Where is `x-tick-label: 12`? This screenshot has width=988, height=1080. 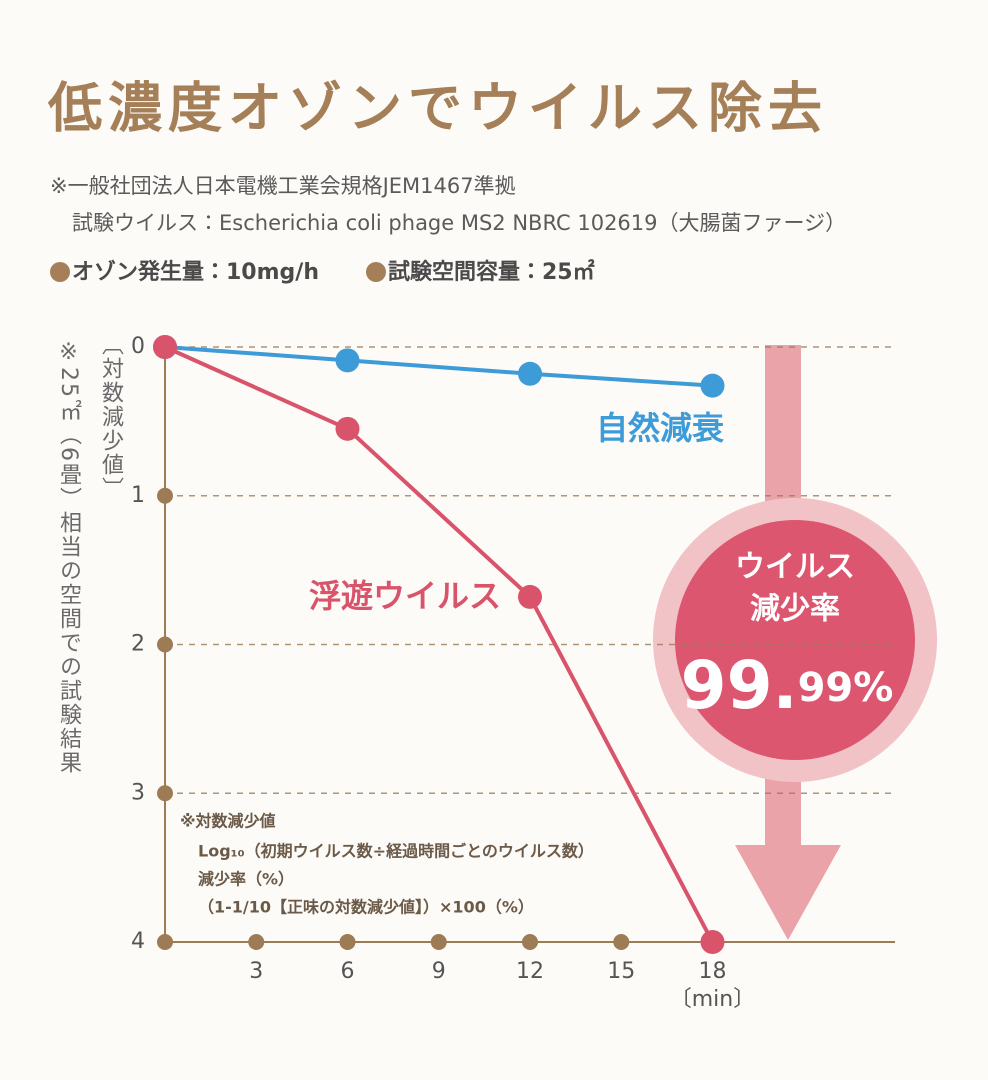 x-tick-label: 12 is located at coordinates (530, 971).